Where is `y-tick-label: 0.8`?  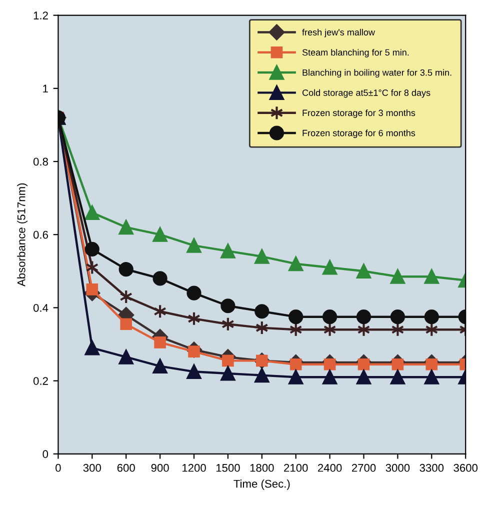
y-tick-label: 0.8 is located at coordinates (40, 162).